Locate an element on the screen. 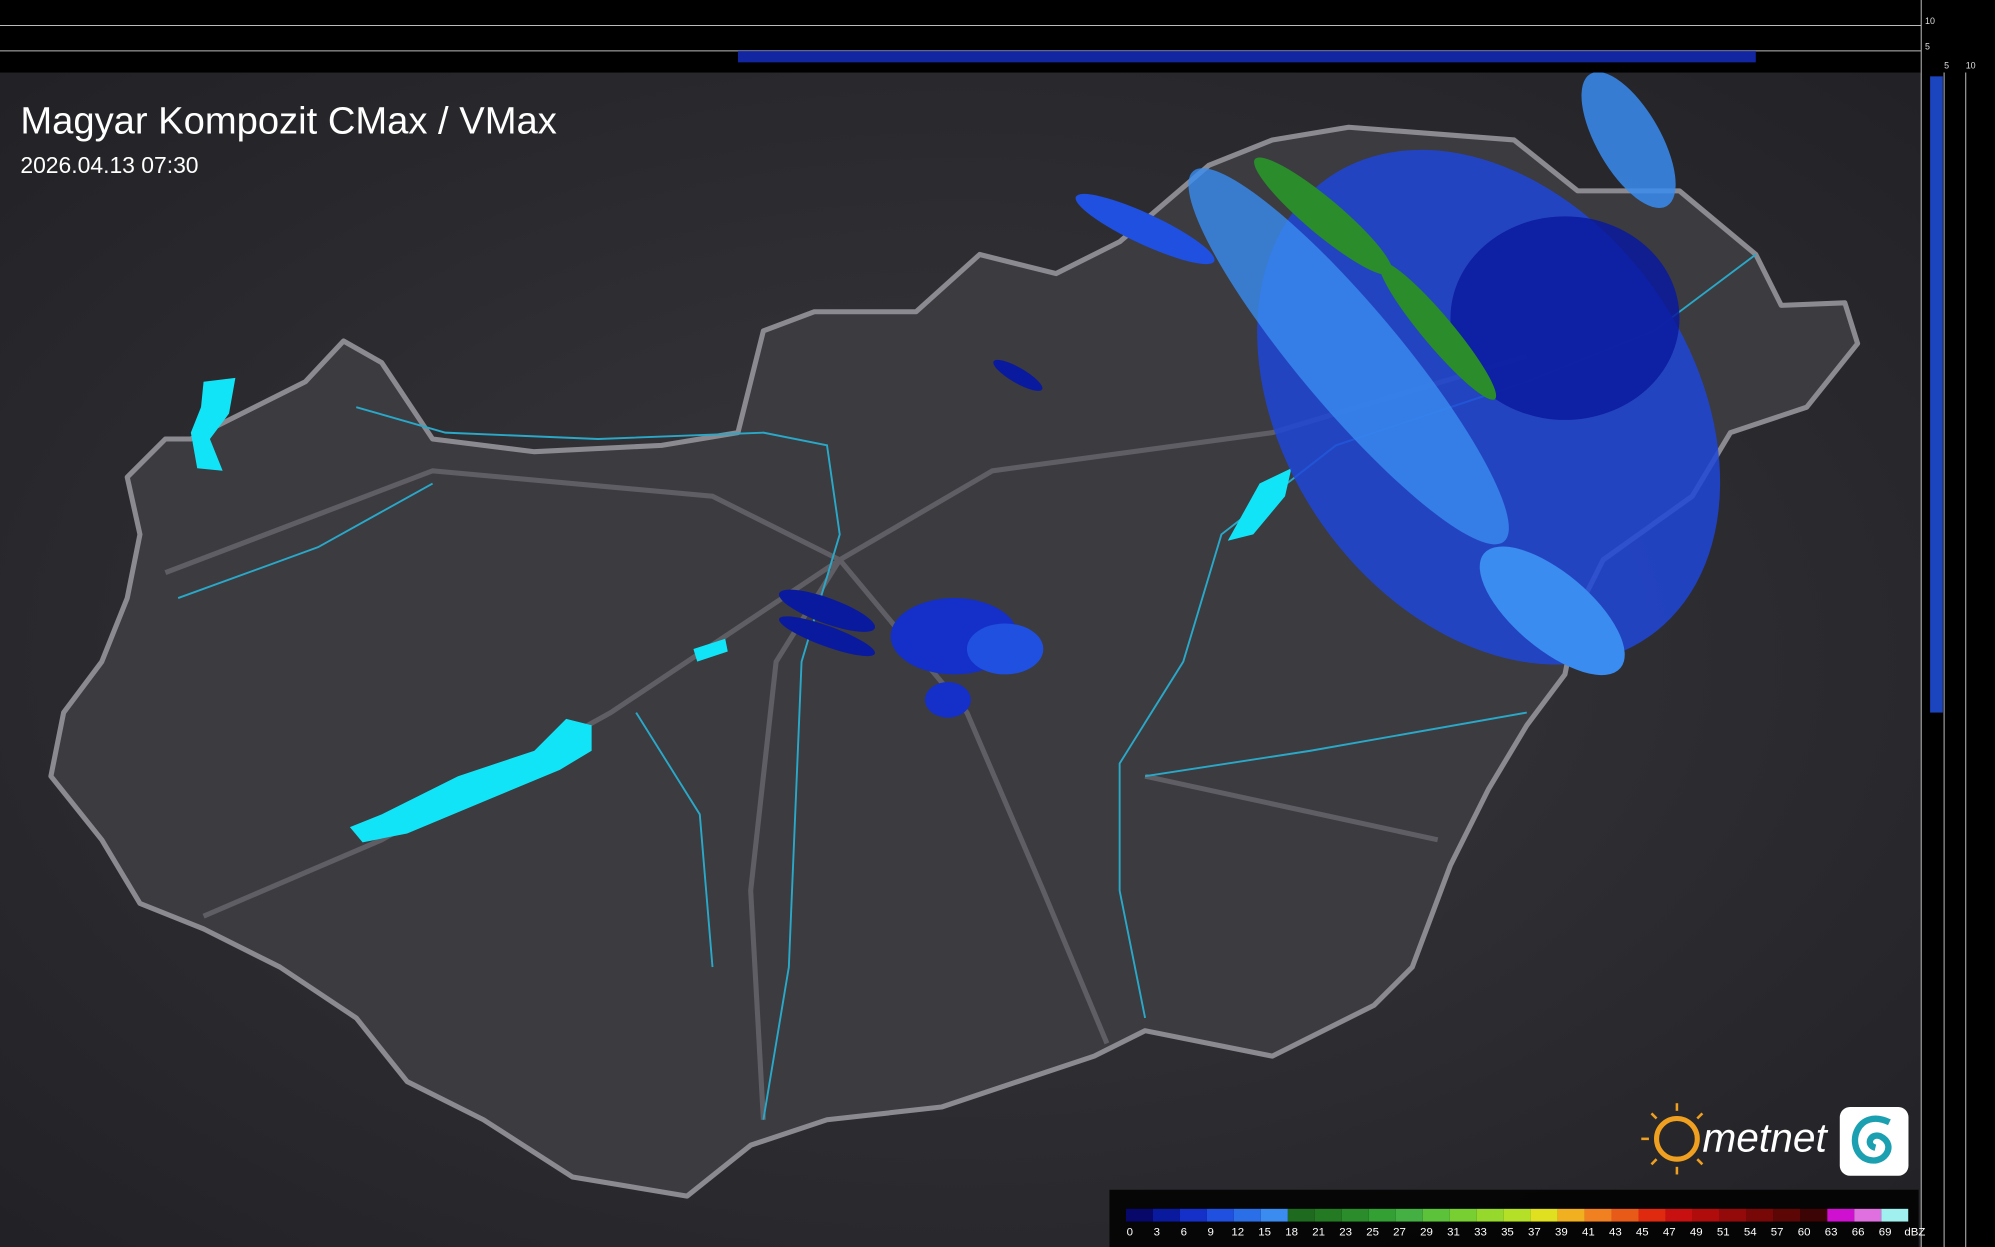 The height and width of the screenshot is (1247, 1995). legend-label: 27 is located at coordinates (1399, 1233).